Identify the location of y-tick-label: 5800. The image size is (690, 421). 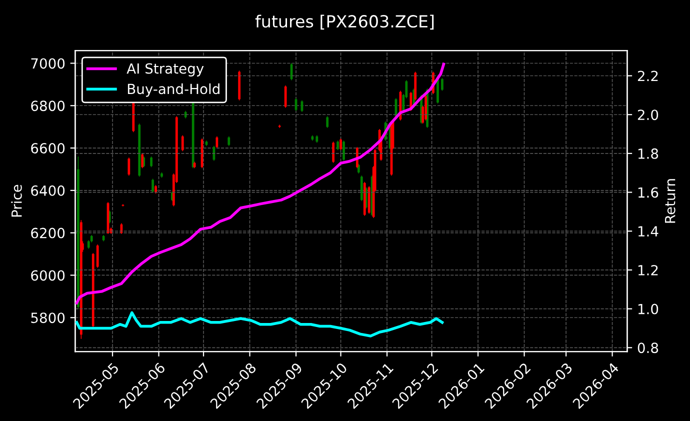
(48, 318).